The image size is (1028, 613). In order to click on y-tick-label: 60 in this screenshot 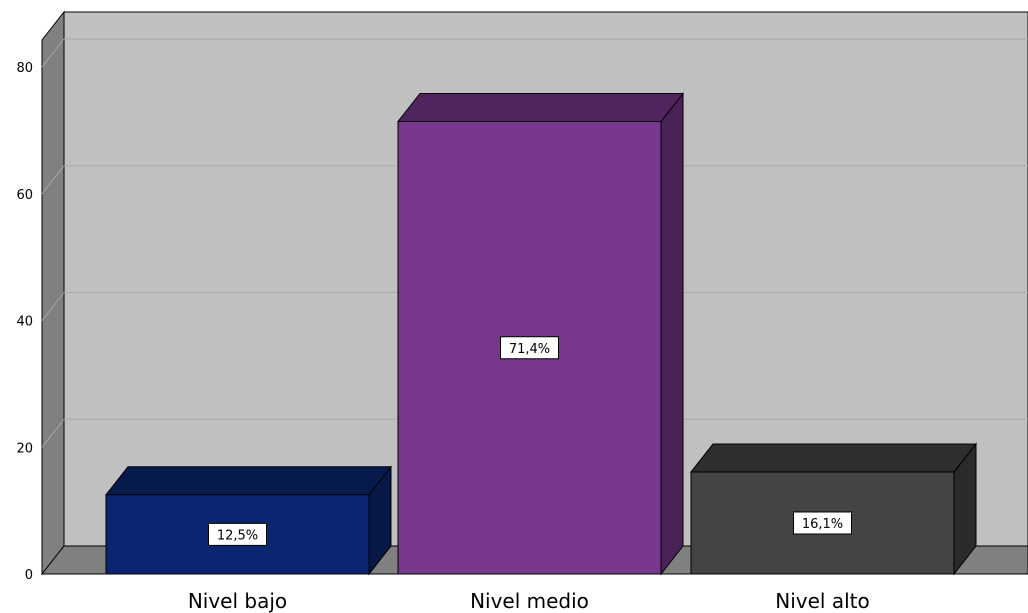, I will do `click(24, 195)`.